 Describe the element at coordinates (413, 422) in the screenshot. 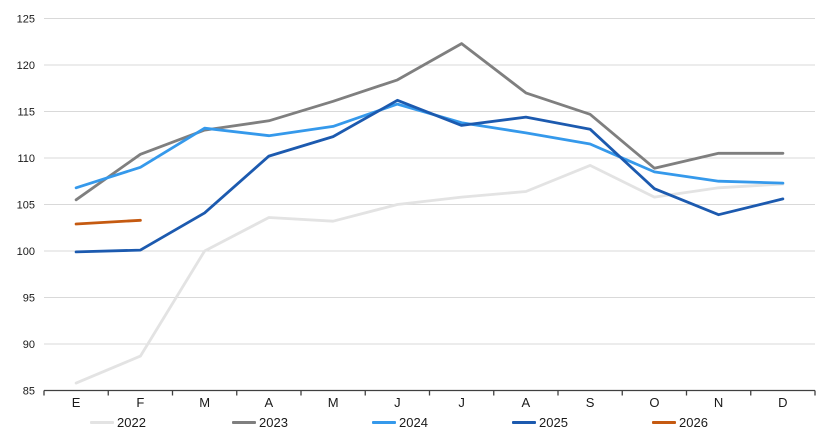

I see `legend-label: 2024` at that location.